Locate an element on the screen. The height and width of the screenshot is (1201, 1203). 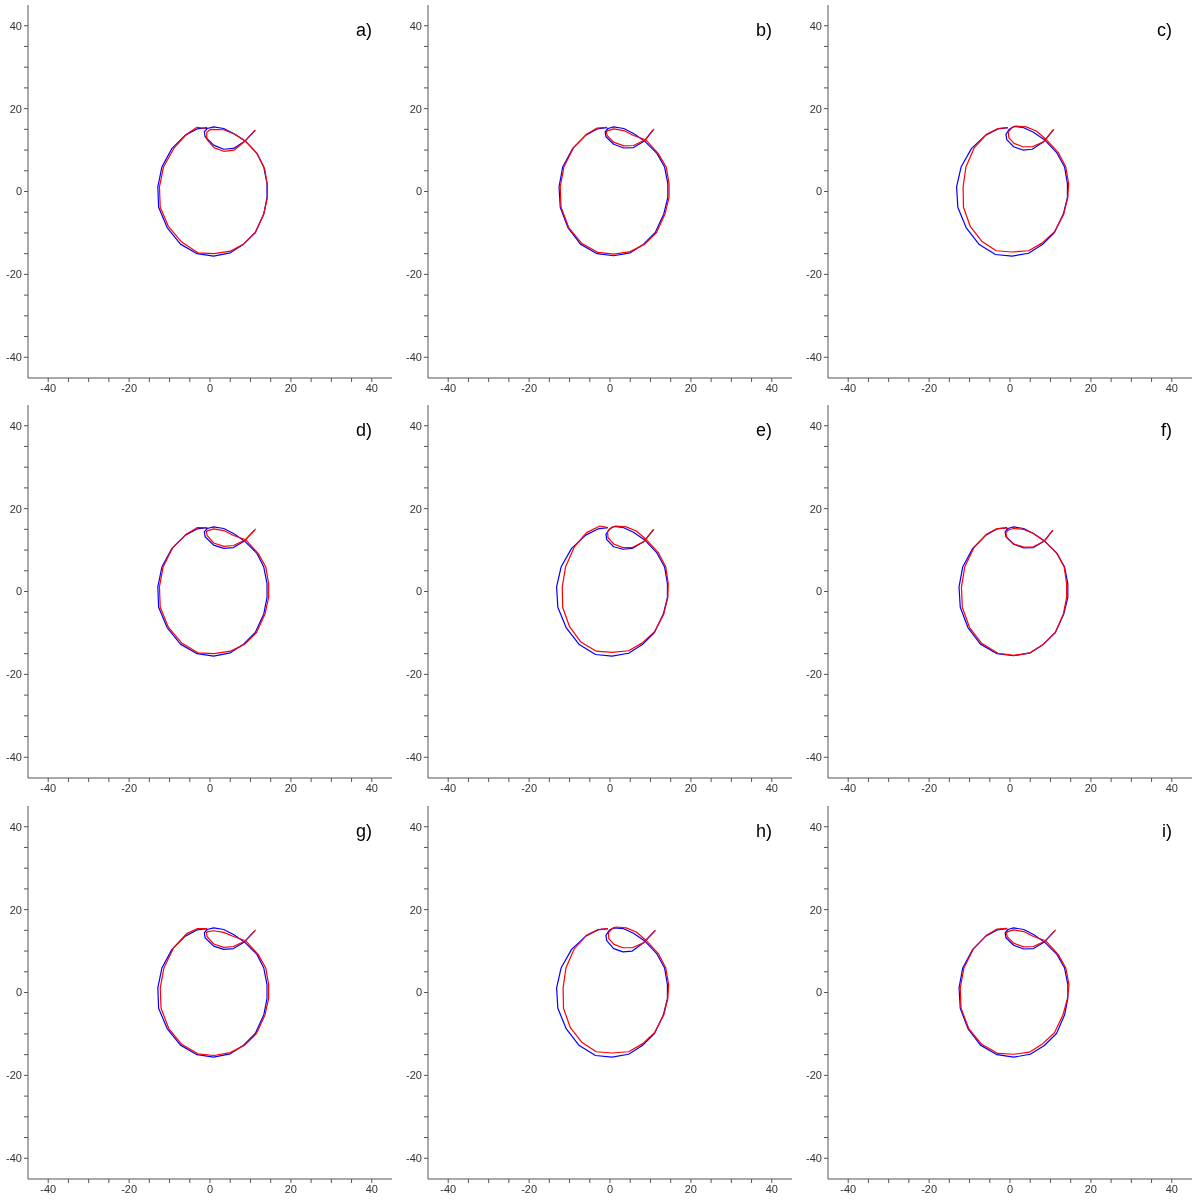
text: g) is located at coordinates (363, 831).